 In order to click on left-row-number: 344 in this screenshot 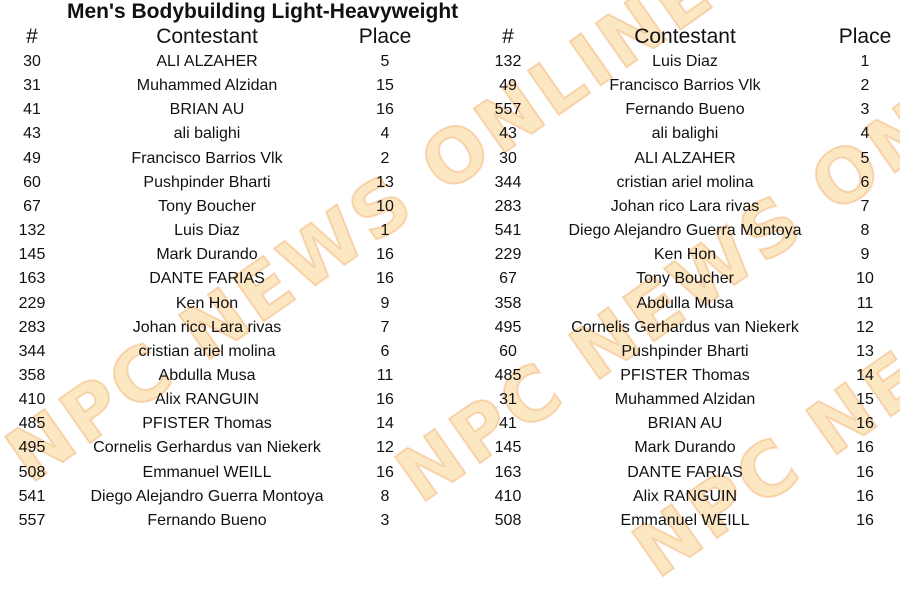, I will do `click(32, 351)`.